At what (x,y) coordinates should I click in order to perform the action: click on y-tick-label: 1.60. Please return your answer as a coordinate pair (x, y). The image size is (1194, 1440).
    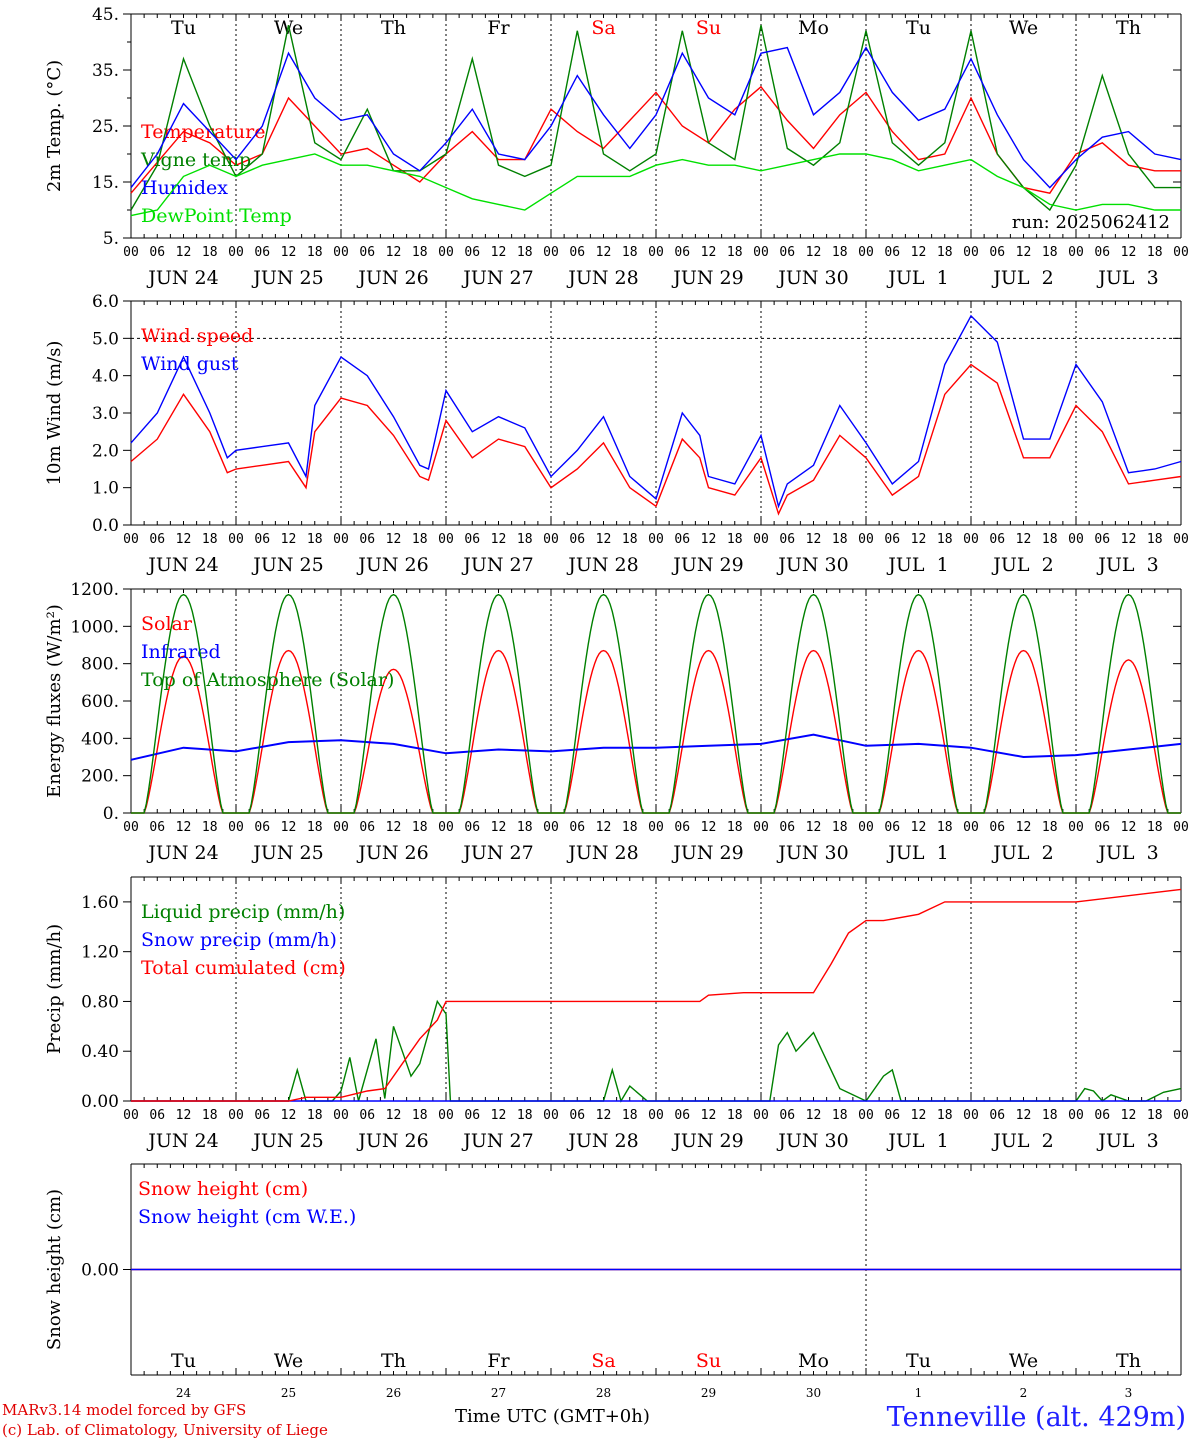
    Looking at the image, I should click on (100, 903).